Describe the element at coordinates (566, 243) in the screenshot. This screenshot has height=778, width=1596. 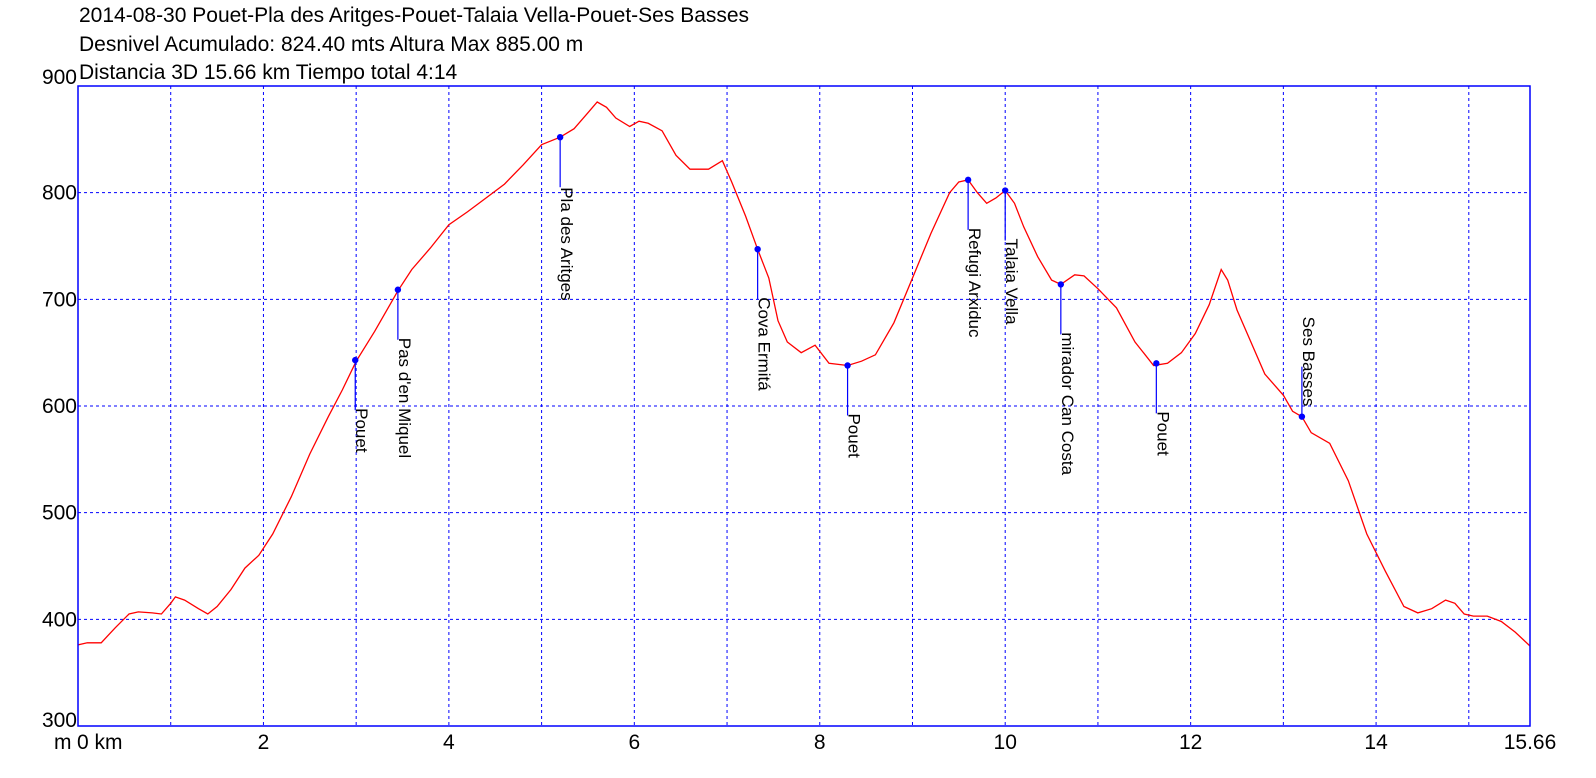
I see `waypoint-label: Pla des Aritges` at that location.